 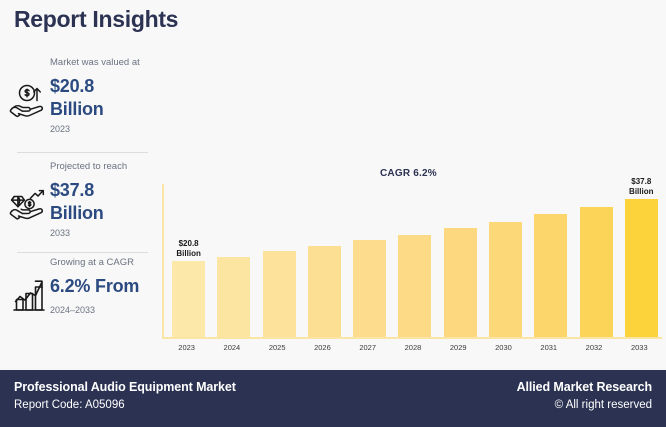 I want to click on stat-subtext: 2023, so click(x=60, y=129).